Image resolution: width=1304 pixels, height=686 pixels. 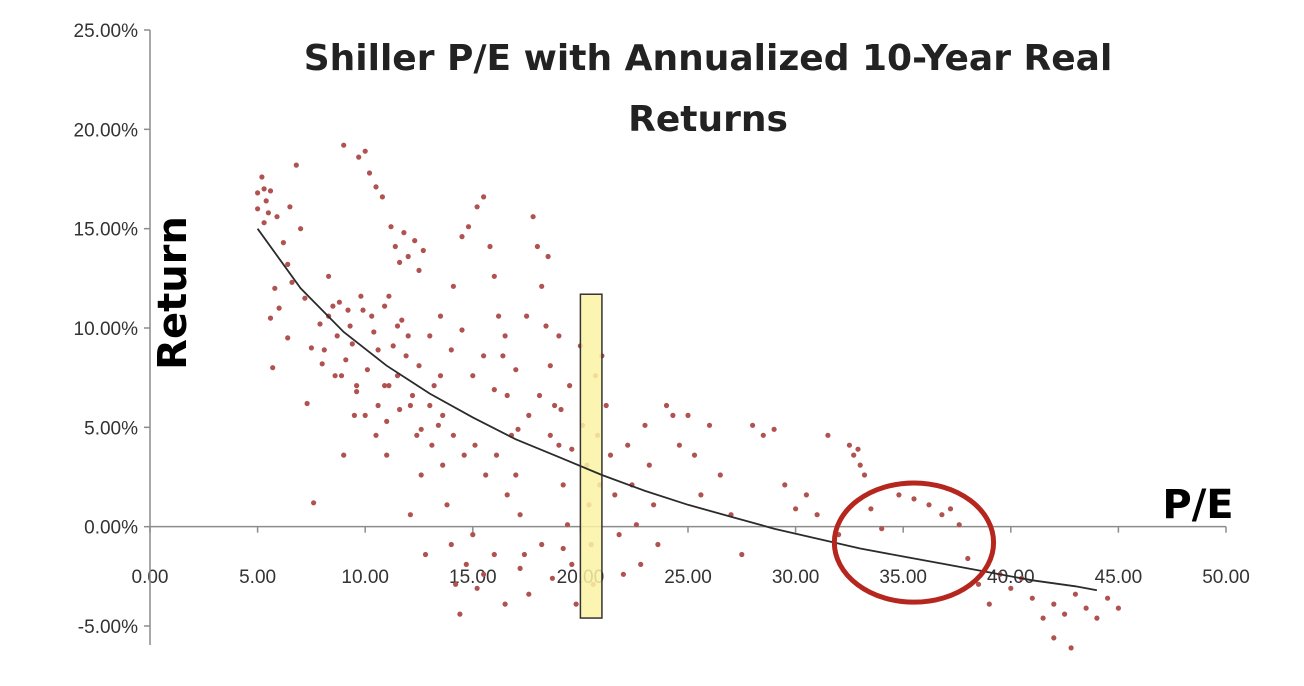 What do you see at coordinates (106, 230) in the screenshot?
I see `y-tick-label: 15.00%` at bounding box center [106, 230].